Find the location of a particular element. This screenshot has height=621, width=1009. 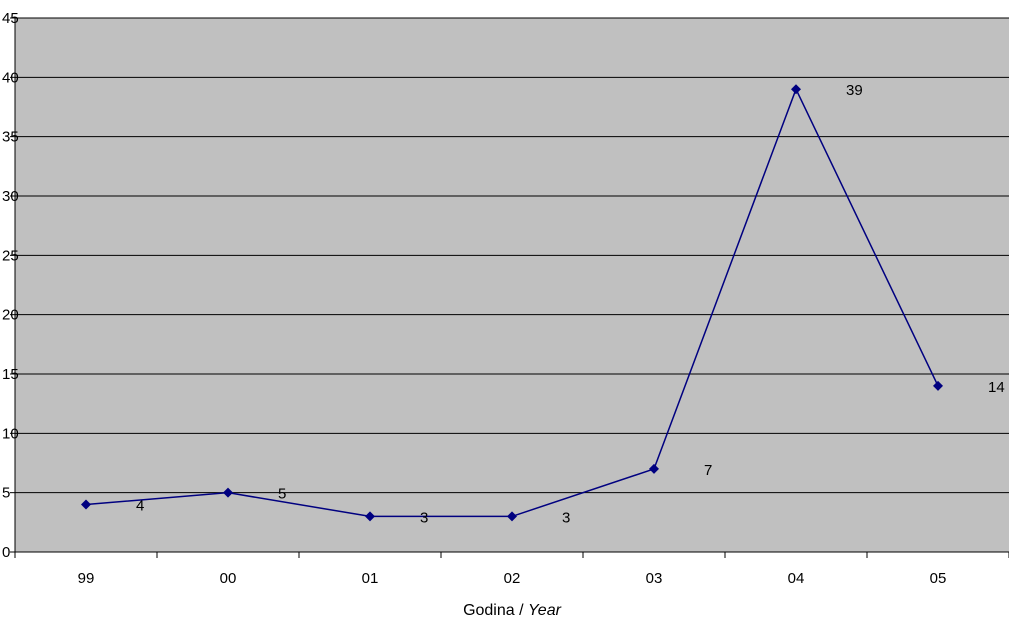

x-axis-title-italic: Year is located at coordinates (545, 610).